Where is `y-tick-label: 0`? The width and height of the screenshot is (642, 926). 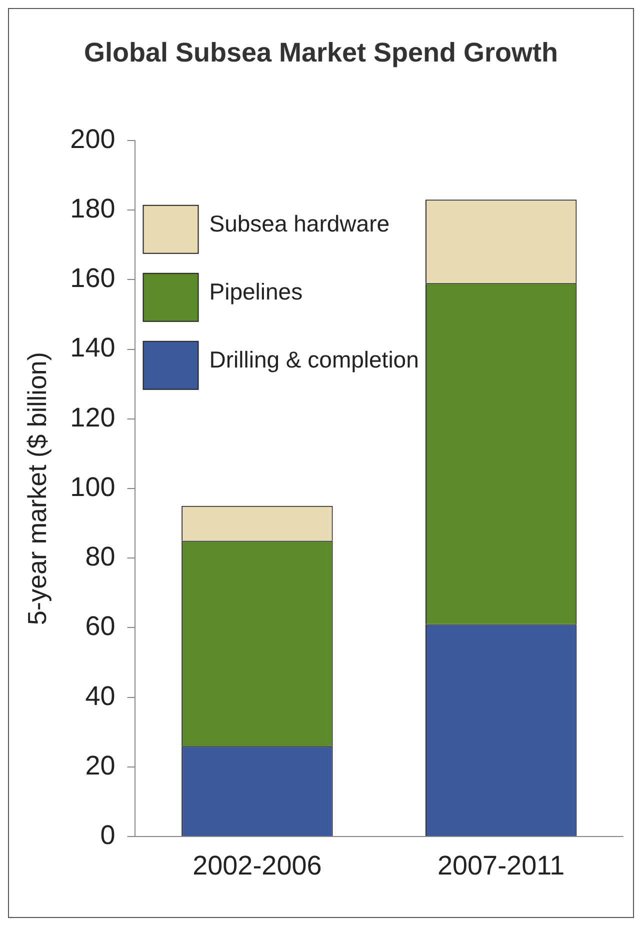 y-tick-label: 0 is located at coordinates (108, 835).